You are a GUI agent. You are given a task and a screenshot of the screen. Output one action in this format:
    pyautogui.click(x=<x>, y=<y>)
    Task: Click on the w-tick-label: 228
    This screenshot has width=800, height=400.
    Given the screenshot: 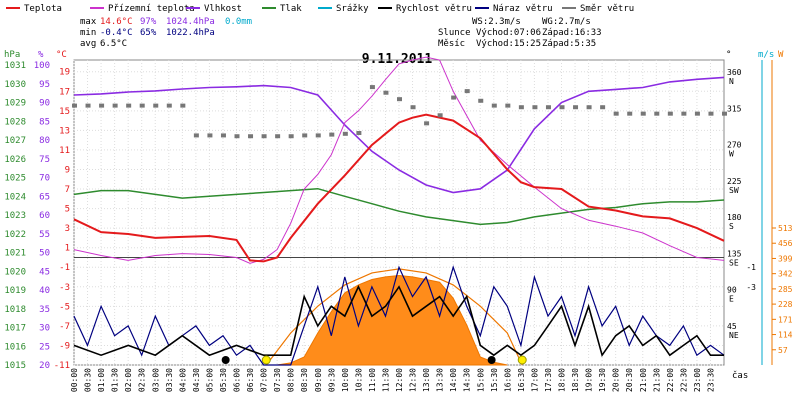 What is the action you would take?
    pyautogui.click(x=785, y=304)
    